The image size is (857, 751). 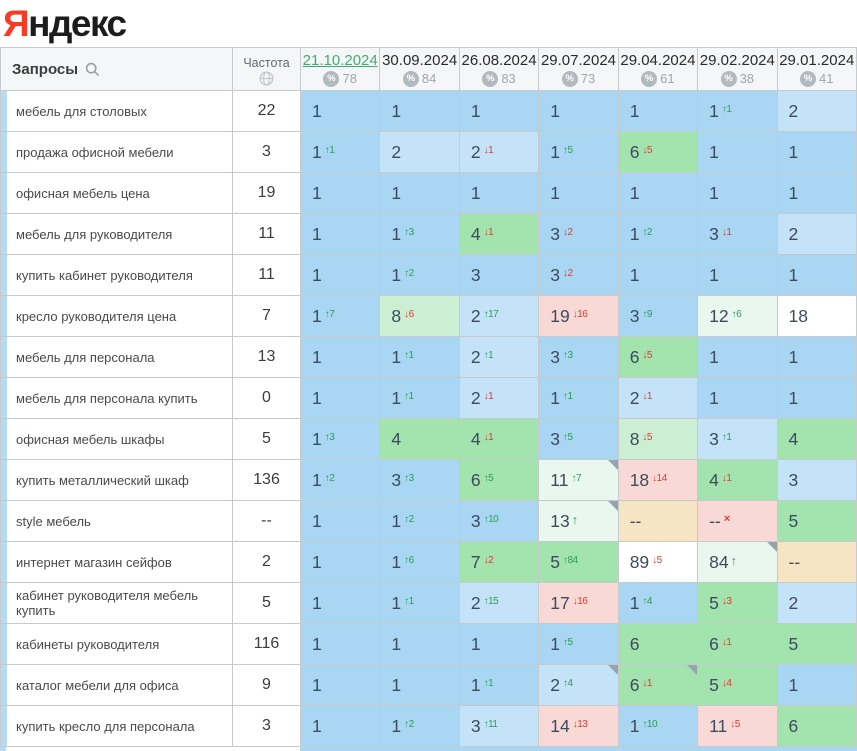 What do you see at coordinates (116, 726) in the screenshot?
I see `query-cell: купить кресло для персонала` at bounding box center [116, 726].